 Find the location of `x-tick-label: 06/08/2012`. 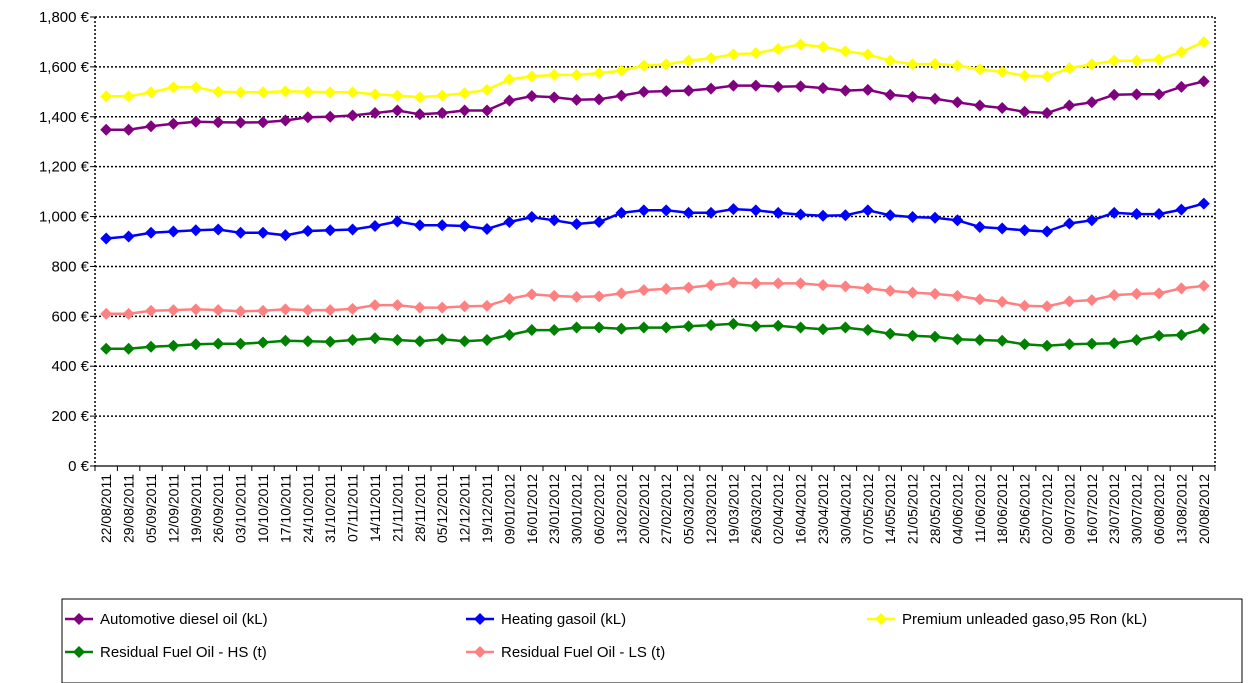

x-tick-label: 06/08/2012 is located at coordinates (1159, 509).